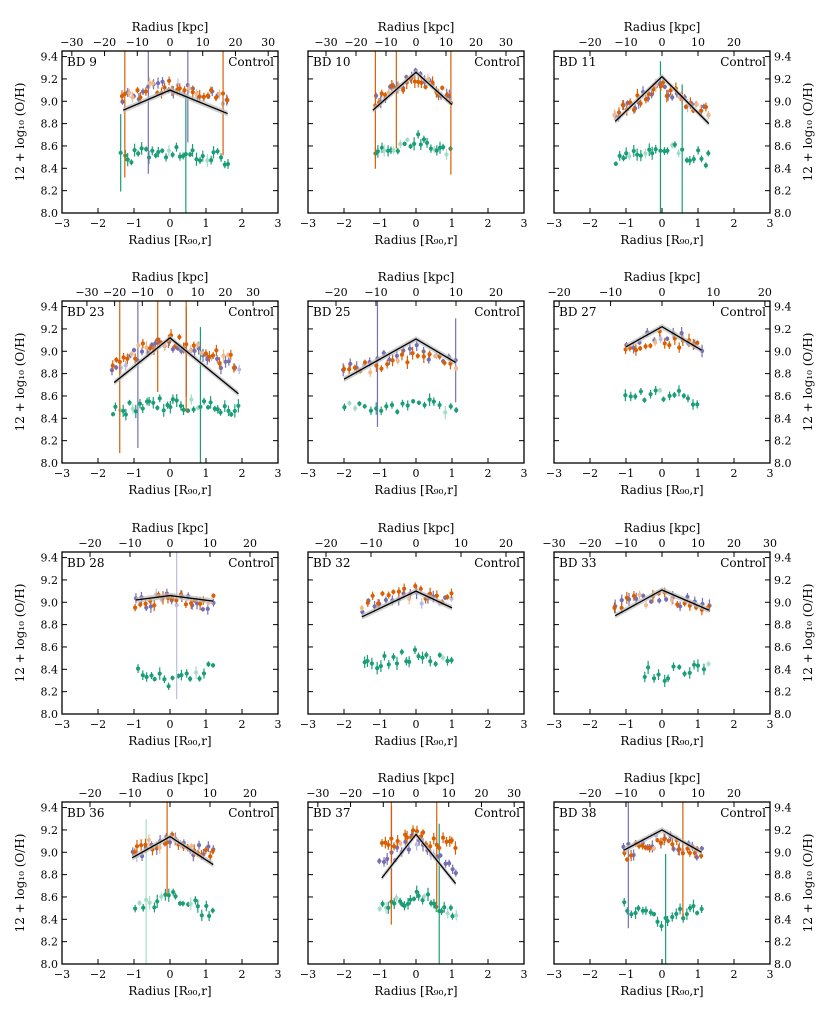 The image size is (831, 1019). Describe the element at coordinates (662, 277) in the screenshot. I see `top-axis-label: Radius [kpc]` at that location.